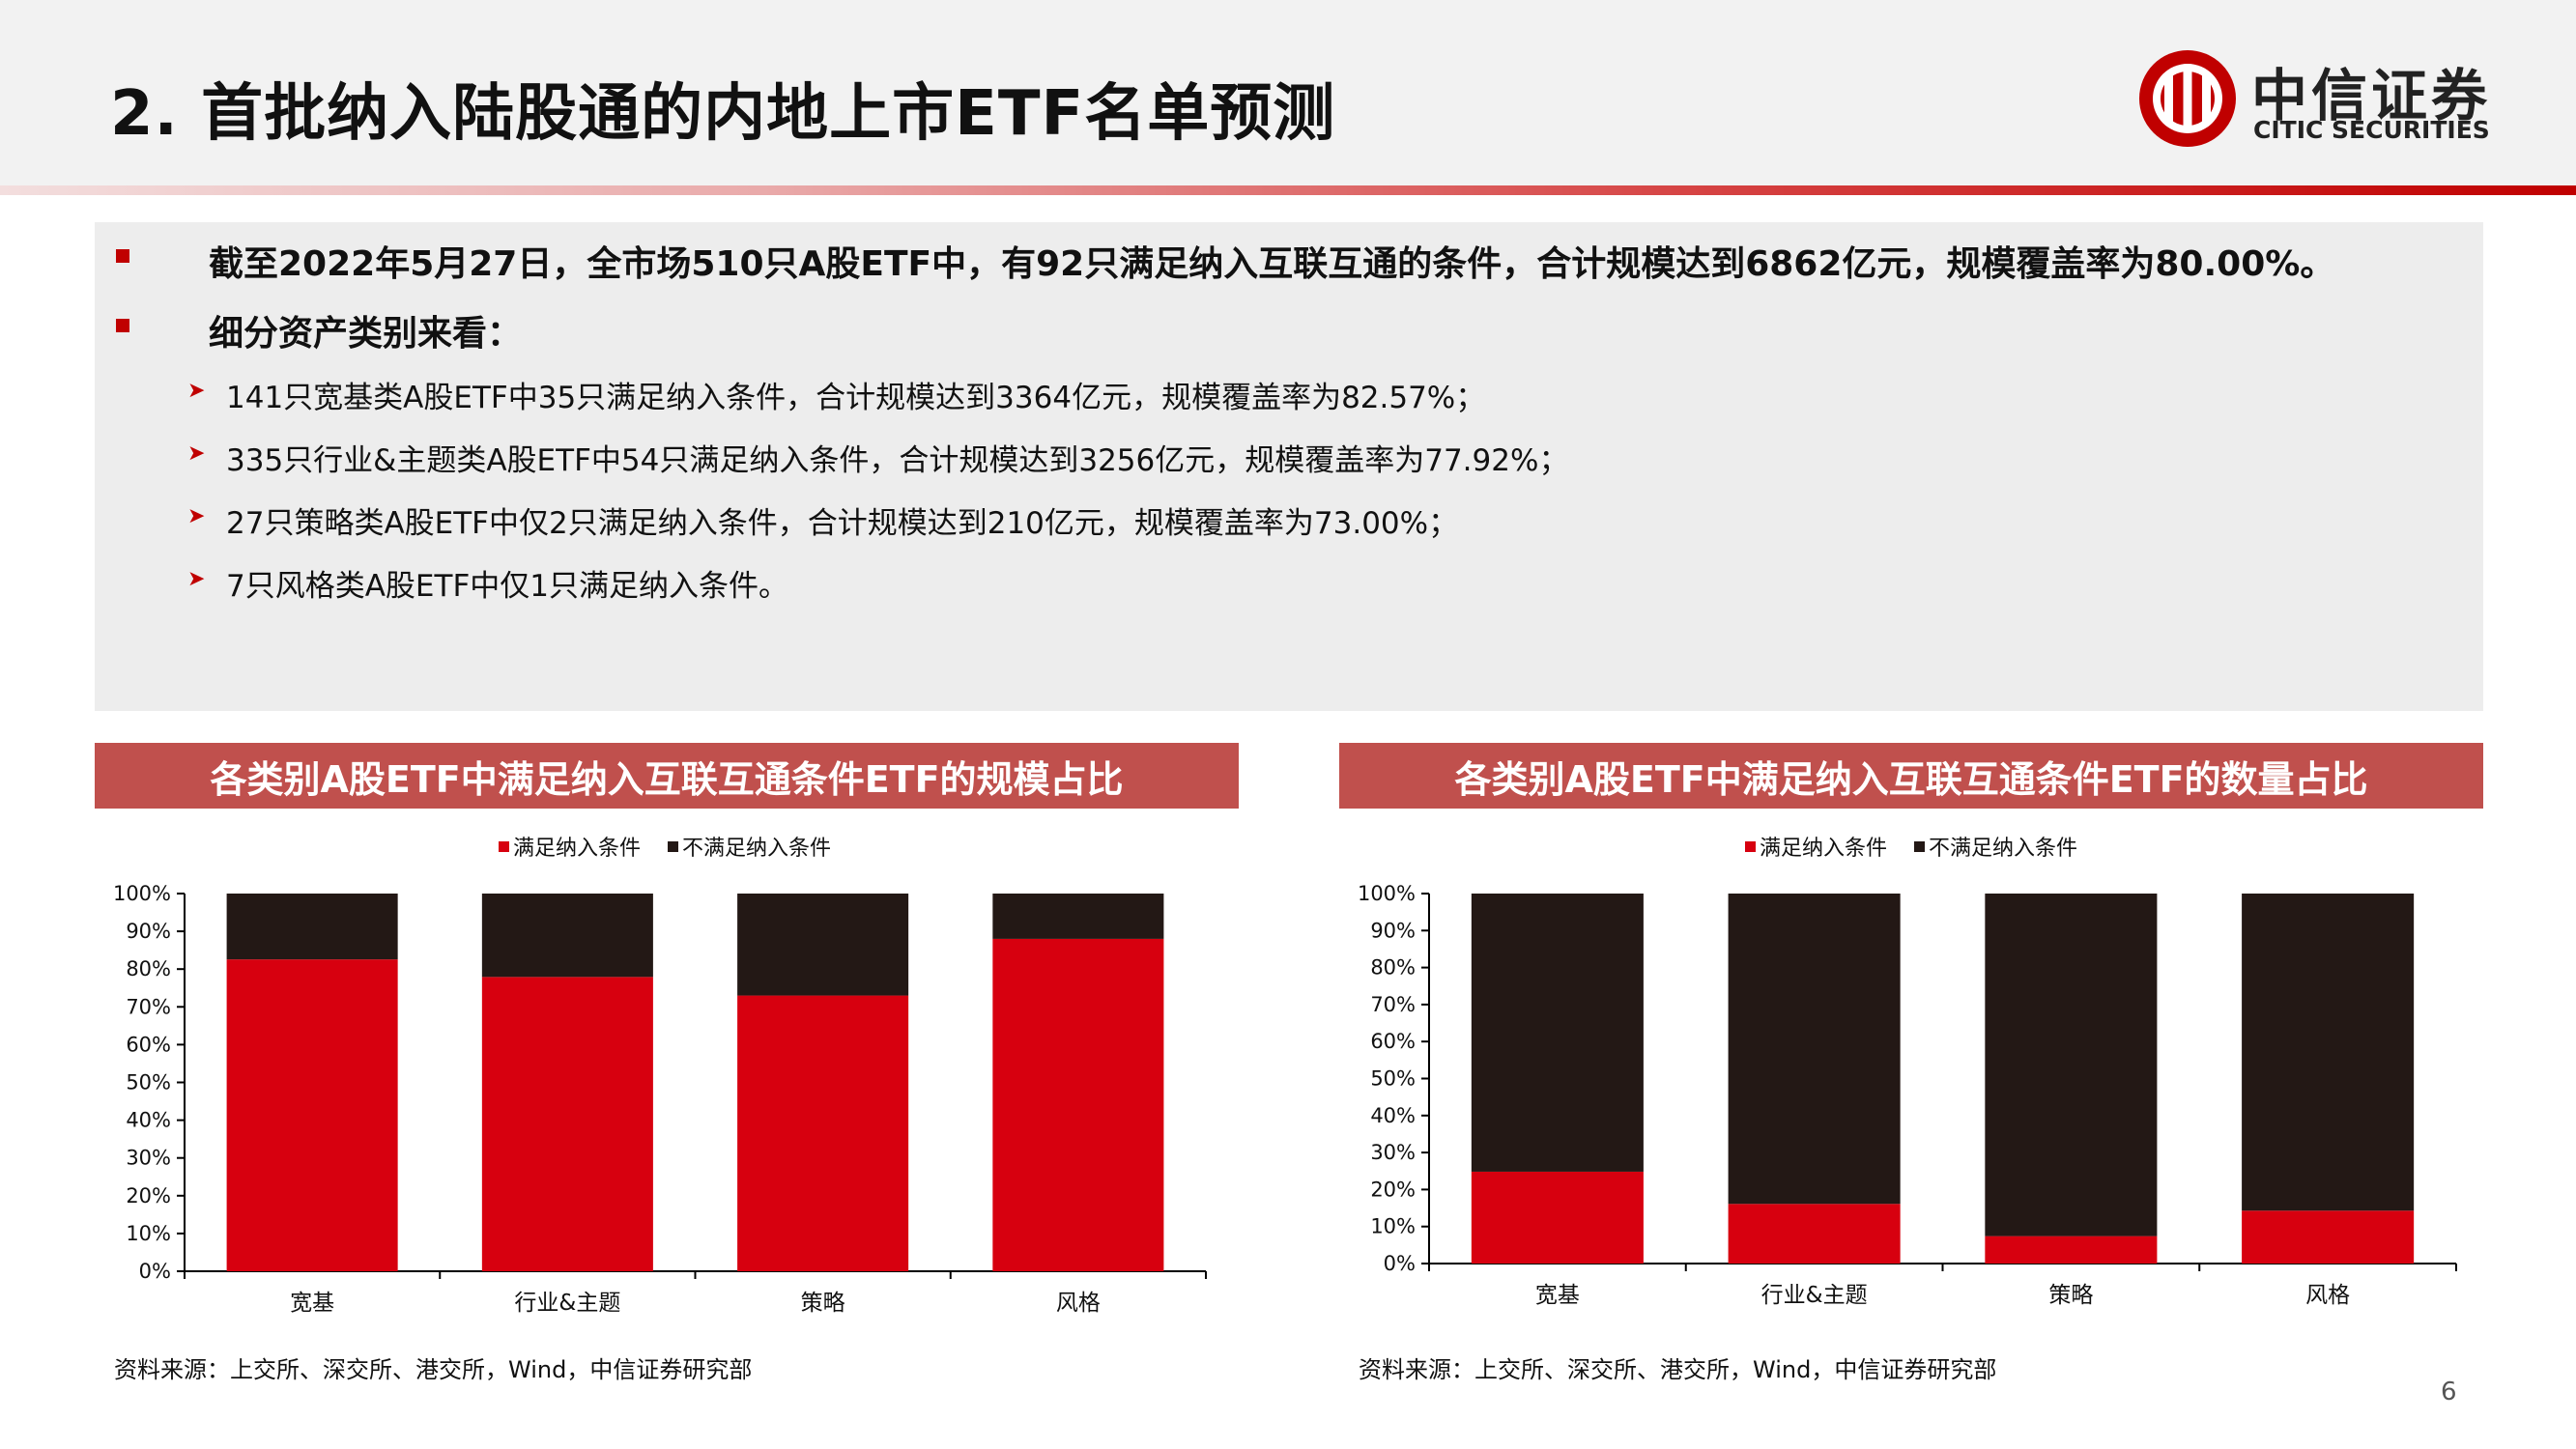 The width and height of the screenshot is (2576, 1449). I want to click on logo-english-name: CITIC SECURITIES, so click(2371, 130).